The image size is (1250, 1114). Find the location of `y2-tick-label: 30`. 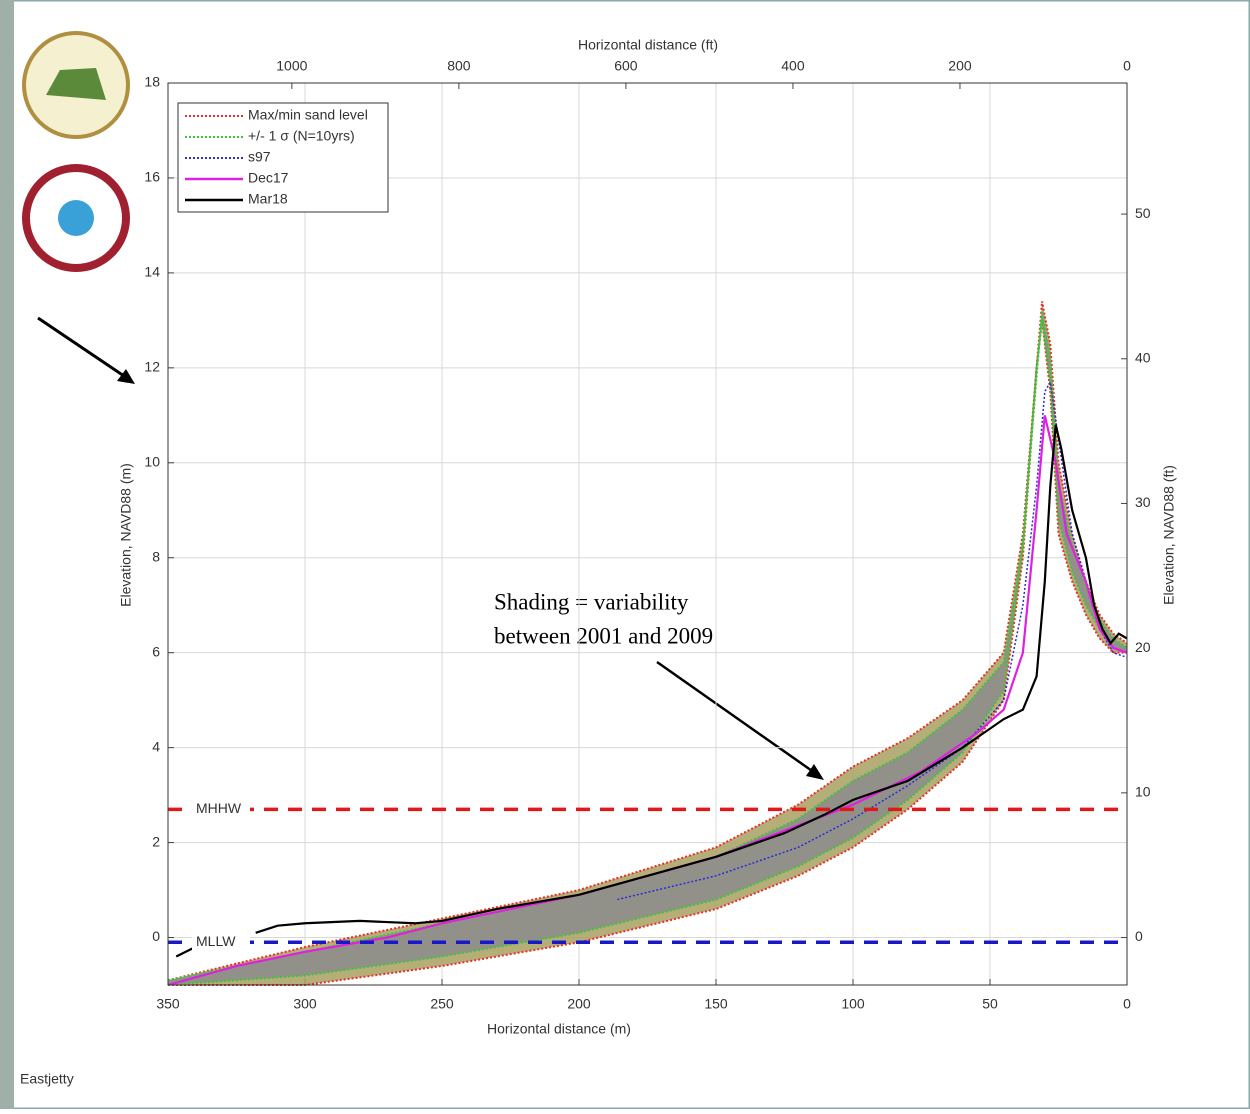

y2-tick-label: 30 is located at coordinates (1143, 502).